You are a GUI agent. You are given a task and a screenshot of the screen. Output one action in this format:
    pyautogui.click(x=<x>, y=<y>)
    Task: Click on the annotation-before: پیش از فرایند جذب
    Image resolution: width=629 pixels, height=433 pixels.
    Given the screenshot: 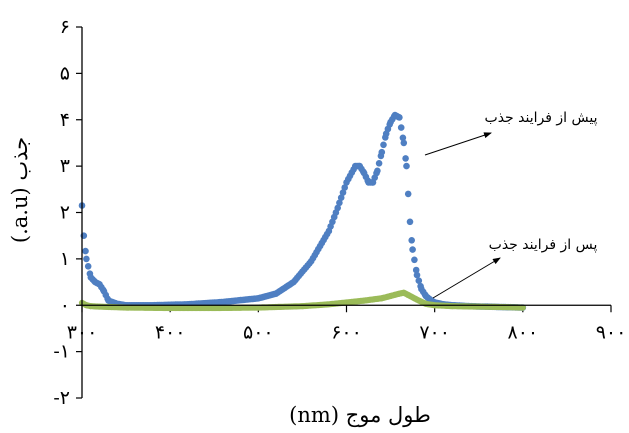 What is the action you would take?
    pyautogui.click(x=541, y=118)
    